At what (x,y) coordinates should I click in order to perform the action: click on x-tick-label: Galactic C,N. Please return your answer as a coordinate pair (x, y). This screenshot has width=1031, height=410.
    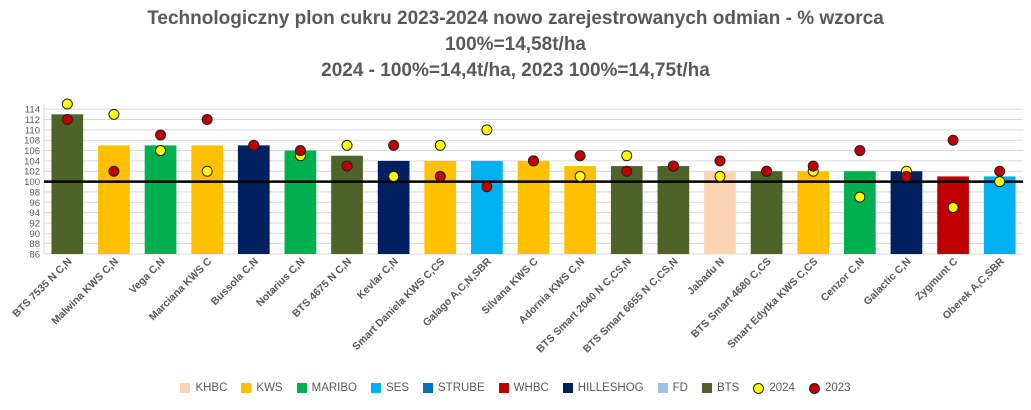
    Looking at the image, I should click on (887, 282).